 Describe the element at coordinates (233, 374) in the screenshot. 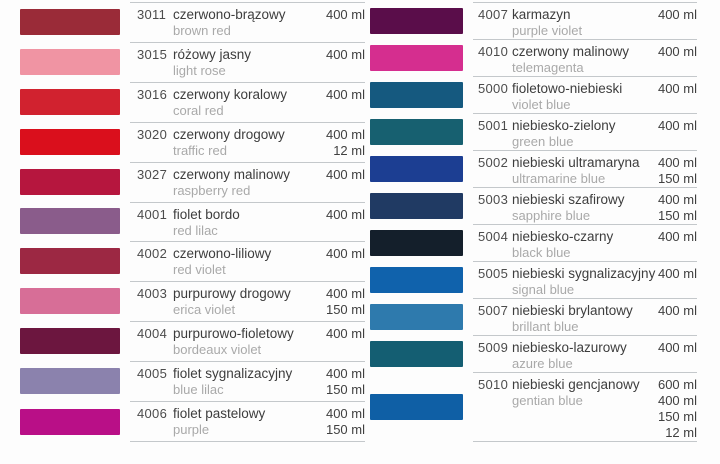

I see `color-name-pl: fiolet sygnalizacyjny` at that location.